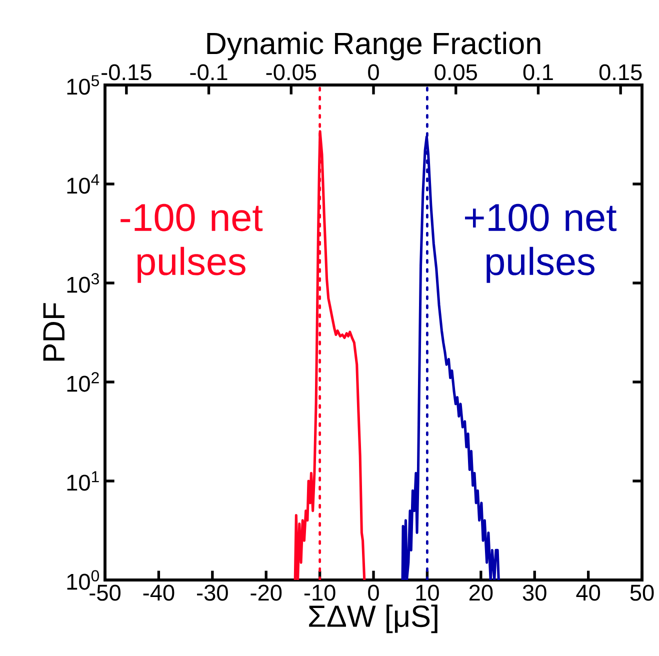  I want to click on x2-tick-label: -0.05, so click(291, 72).